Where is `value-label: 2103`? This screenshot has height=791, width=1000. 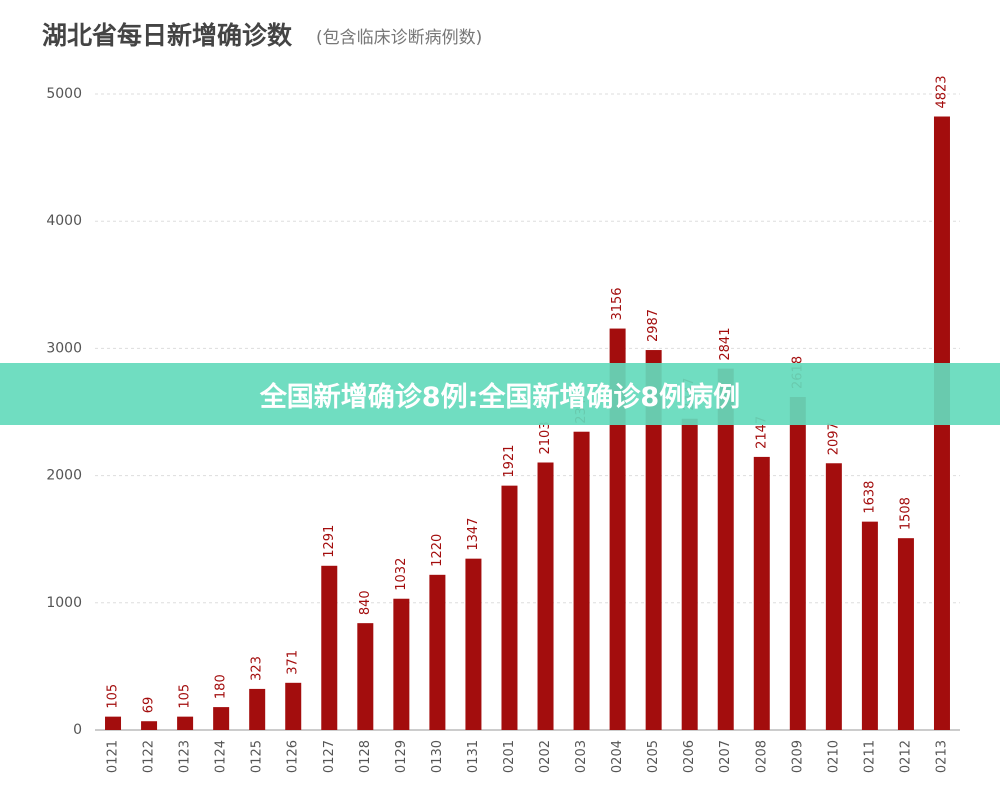
value-label: 2103 is located at coordinates (545, 437).